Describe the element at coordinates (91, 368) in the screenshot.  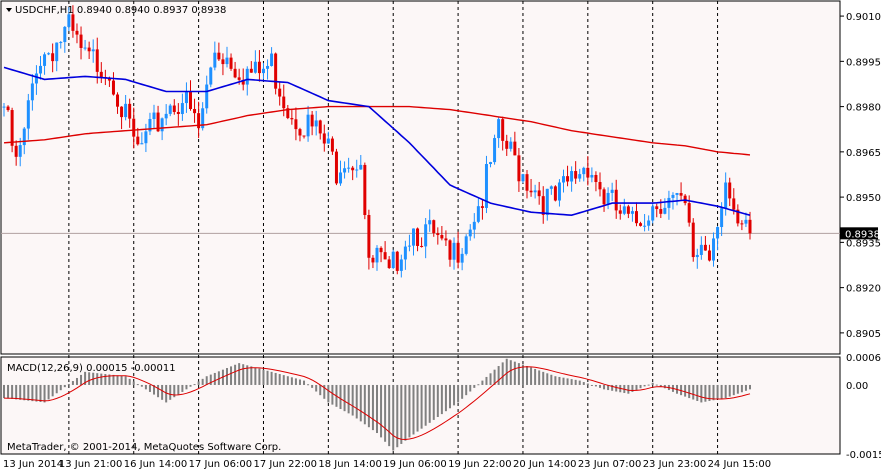
I see `macd-header: MACD(12,26,9) 0.00015 -0.00011` at that location.